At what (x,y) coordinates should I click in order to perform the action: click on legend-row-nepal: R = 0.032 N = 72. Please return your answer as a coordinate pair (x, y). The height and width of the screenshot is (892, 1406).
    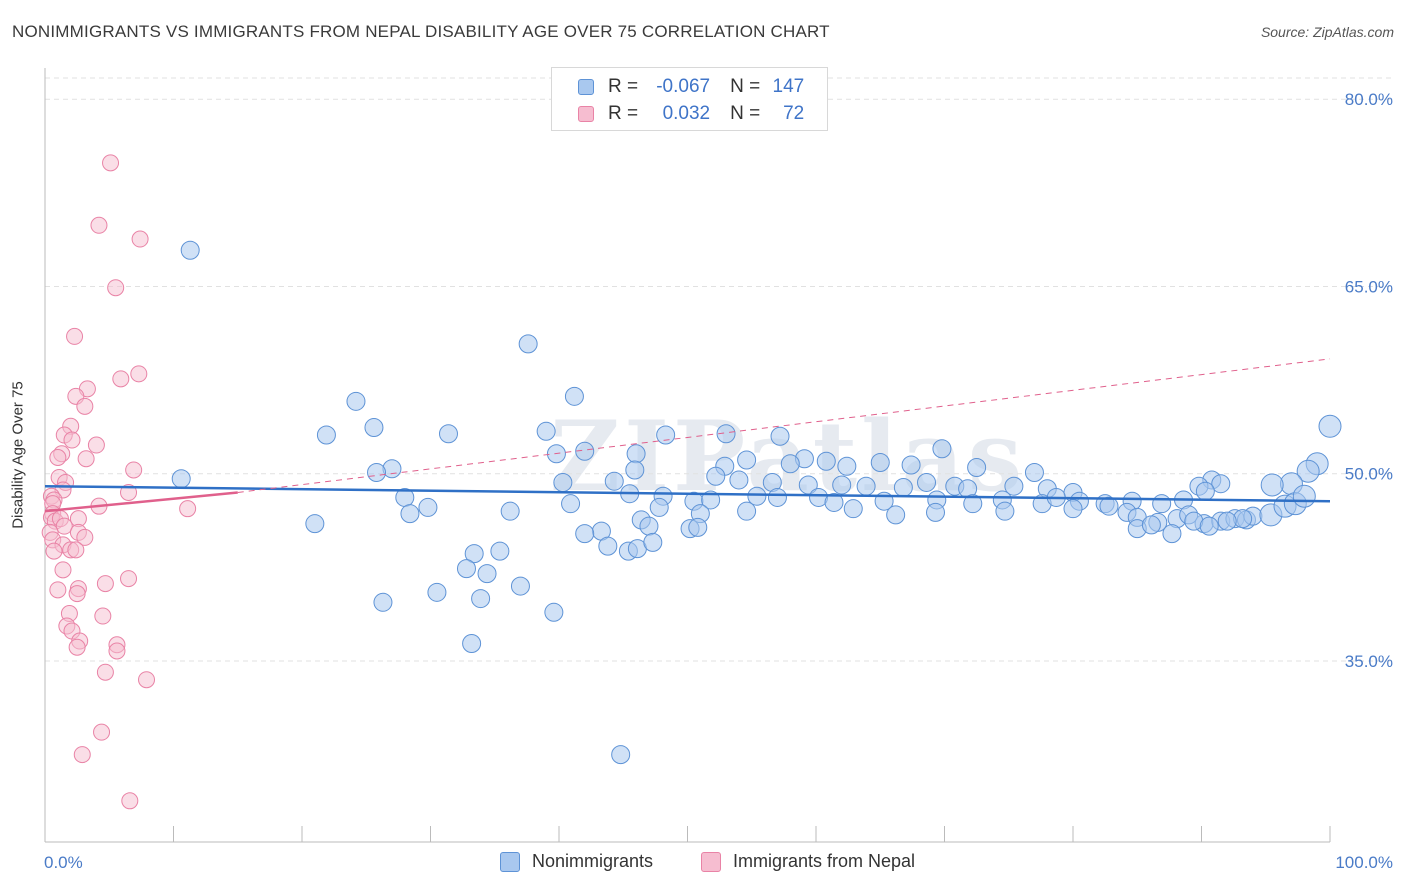
    Looking at the image, I should click on (691, 114).